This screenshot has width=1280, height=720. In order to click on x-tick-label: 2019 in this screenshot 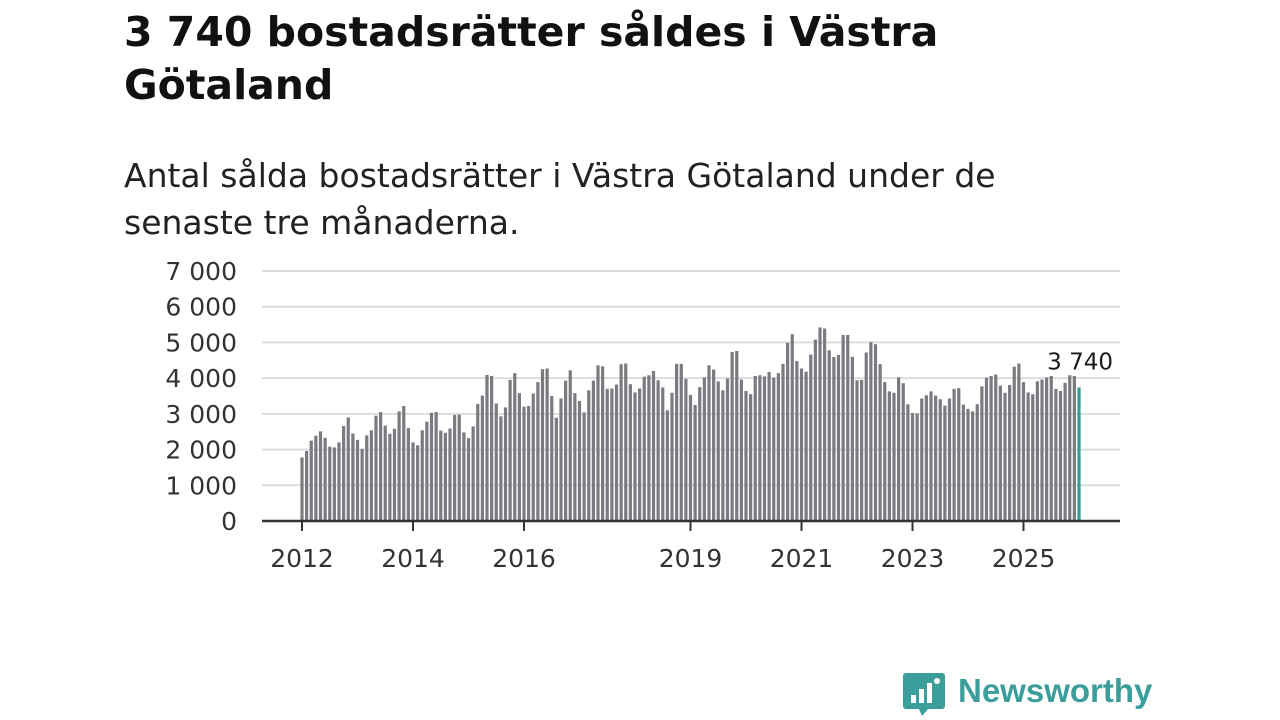, I will do `click(691, 558)`.